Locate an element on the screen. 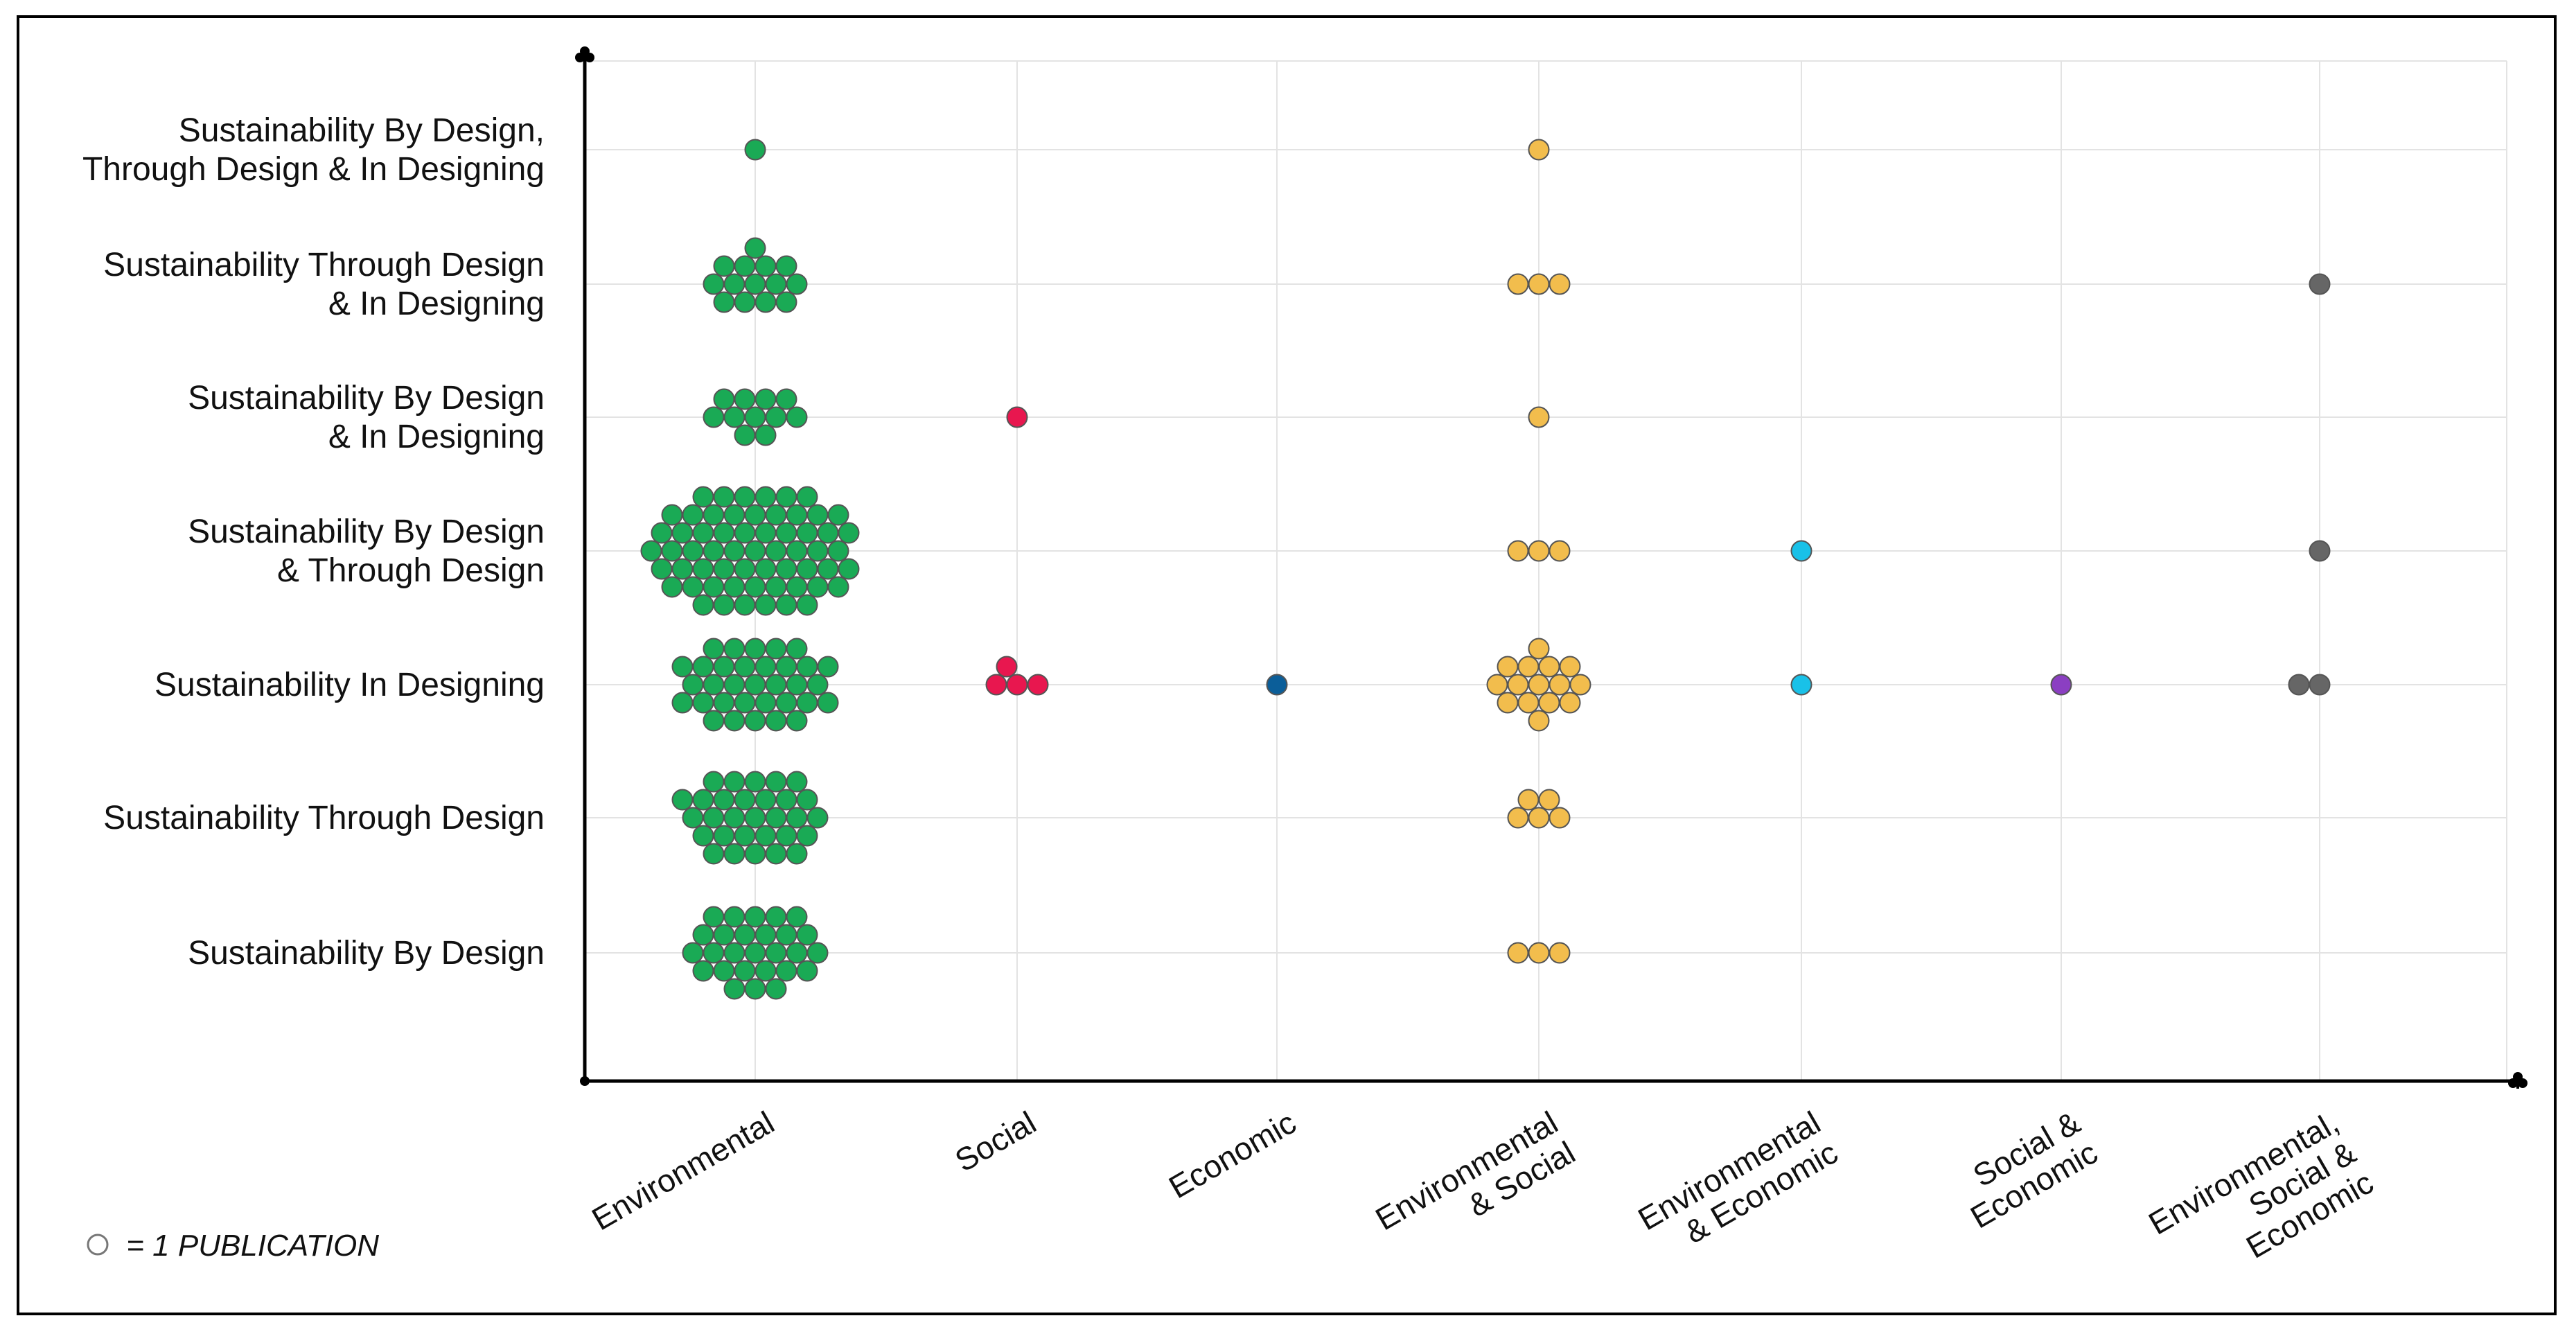  legend-symbol-icon is located at coordinates (98, 1245).